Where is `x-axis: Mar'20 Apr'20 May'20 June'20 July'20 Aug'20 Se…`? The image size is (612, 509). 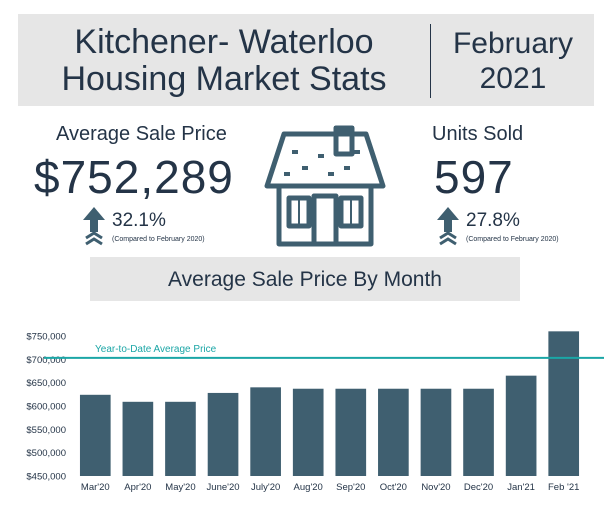
x-axis: Mar'20 Apr'20 May'20 June'20 July'20 Aug'20 Se… is located at coordinates (330, 487).